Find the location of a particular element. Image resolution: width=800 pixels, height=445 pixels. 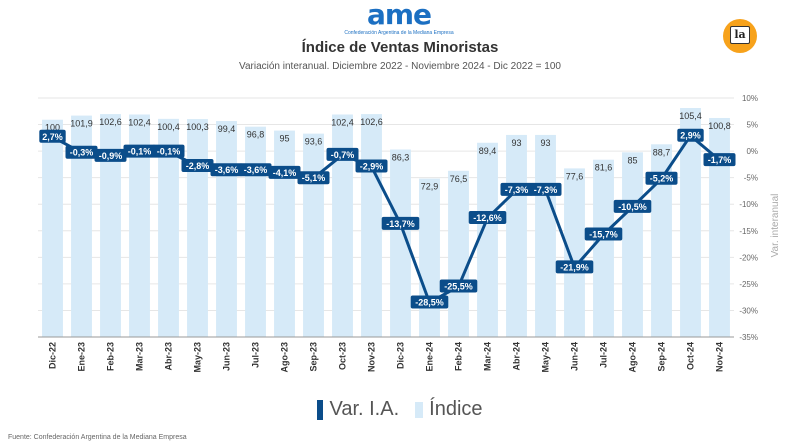

x-tick-label: Jun-23 is located at coordinates (227, 356).